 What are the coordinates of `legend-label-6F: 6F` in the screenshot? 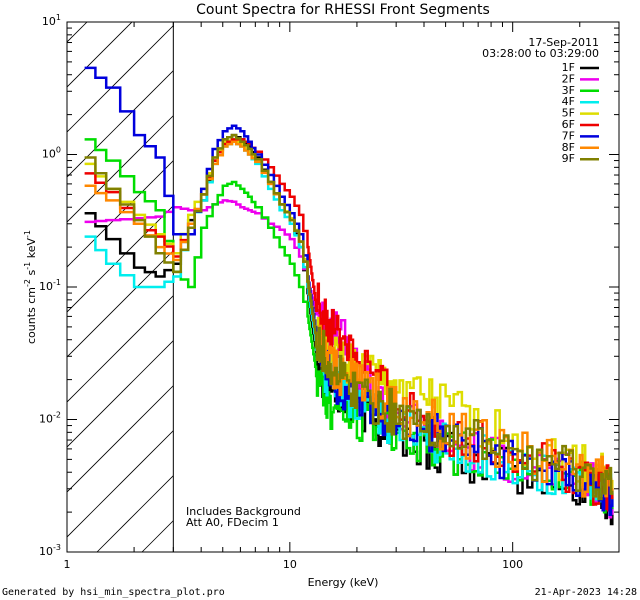 It's located at (568, 124).